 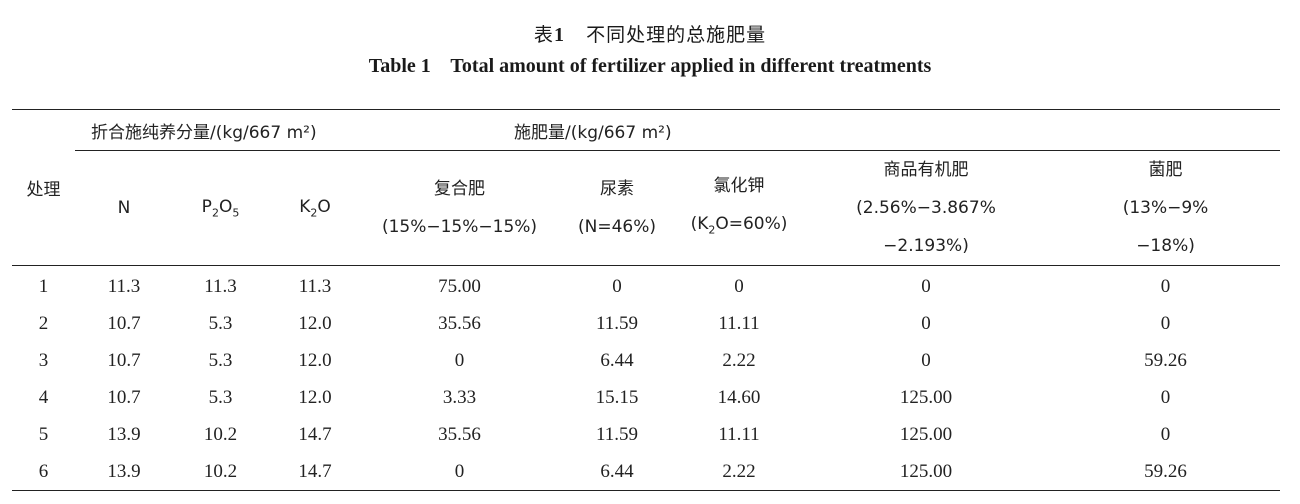 What do you see at coordinates (646, 286) in the screenshot?
I see `table-row: 1 11.3 11.3 11.3 75.00 0 0 0 0` at bounding box center [646, 286].